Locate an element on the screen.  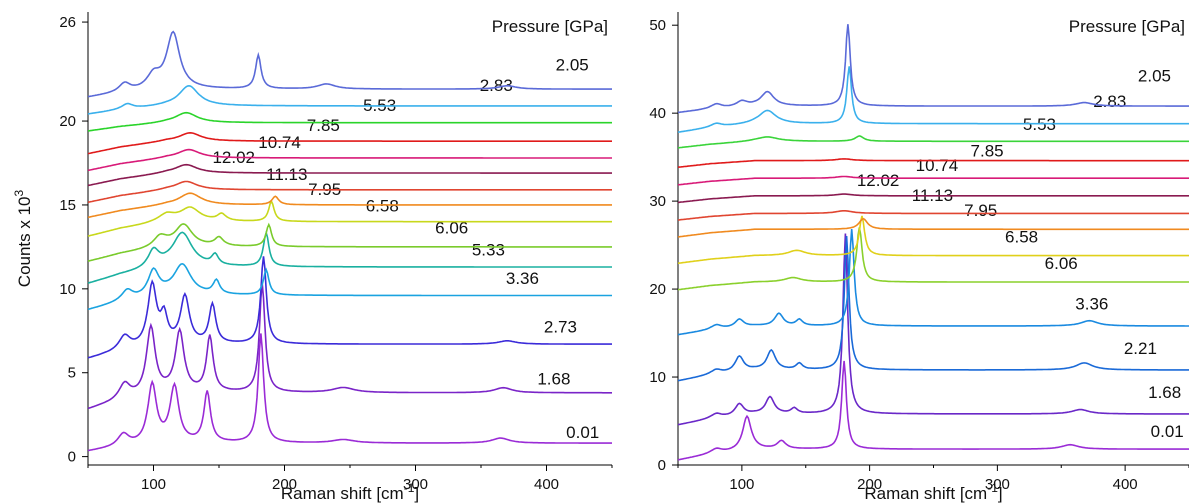
y-tick-label: 40 is located at coordinates (657, 113).